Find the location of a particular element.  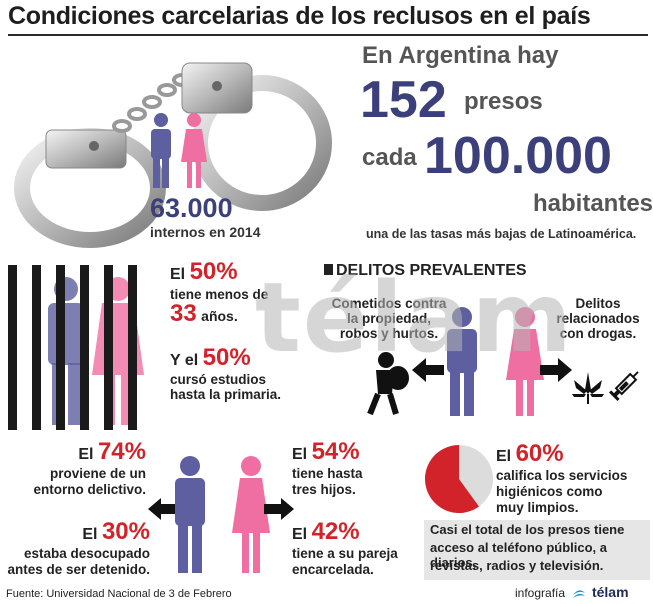

cannabis-leaf-icon is located at coordinates (588, 388).